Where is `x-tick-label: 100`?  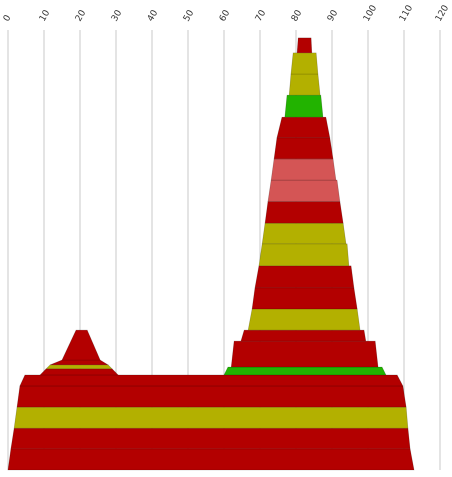
x-tick-label: 100 is located at coordinates (370, 13).